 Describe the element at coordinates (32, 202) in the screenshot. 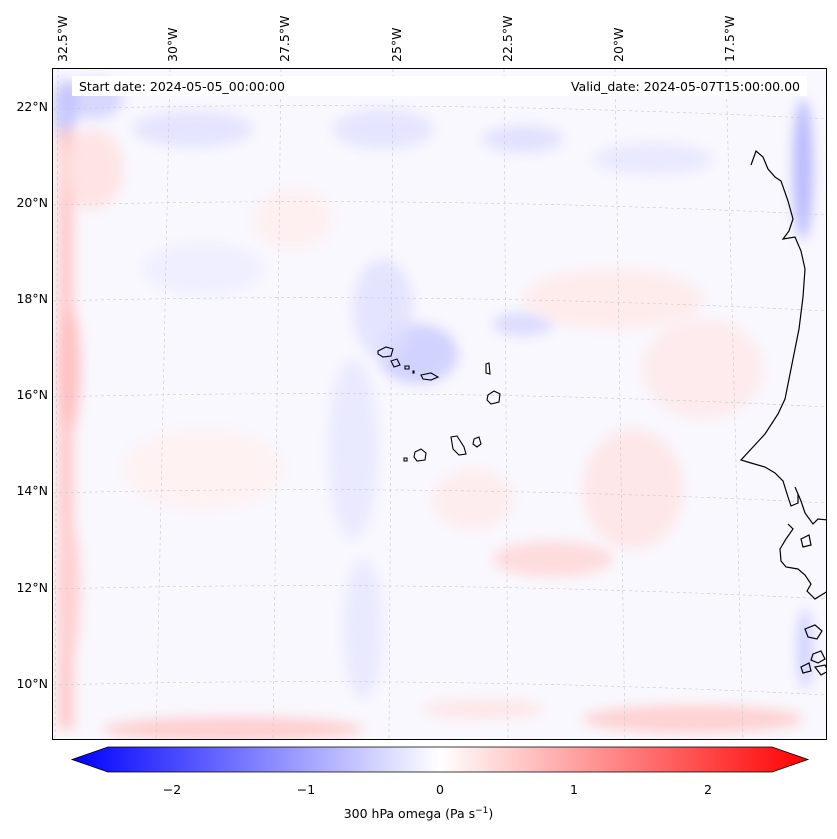

I see `lat-label: 20°N` at that location.